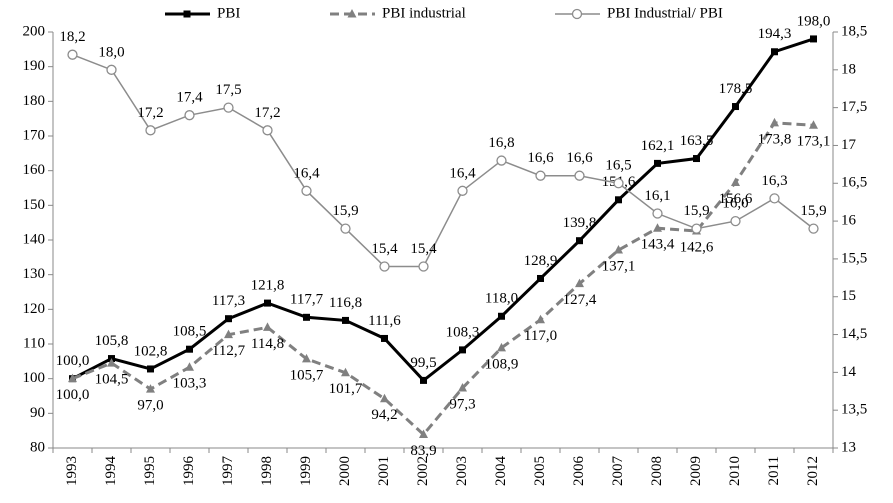 The image size is (893, 503). Describe the element at coordinates (813, 471) in the screenshot. I see `x-tick-label: 2012` at that location.